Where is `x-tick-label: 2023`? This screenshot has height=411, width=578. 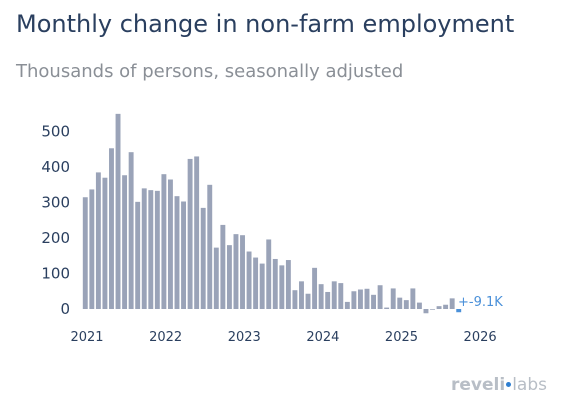 x-tick-label: 2023 is located at coordinates (244, 337).